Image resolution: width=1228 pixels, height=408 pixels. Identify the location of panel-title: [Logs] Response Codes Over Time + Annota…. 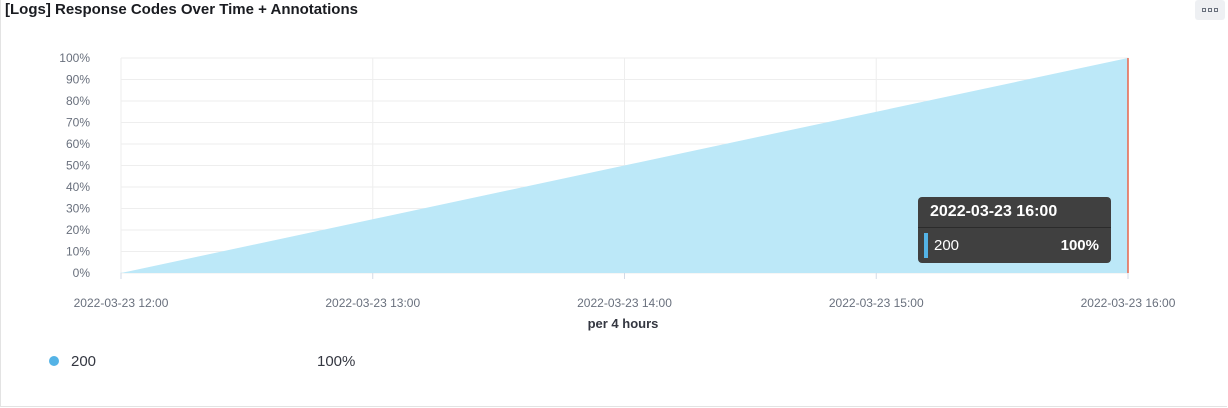
(181, 9).